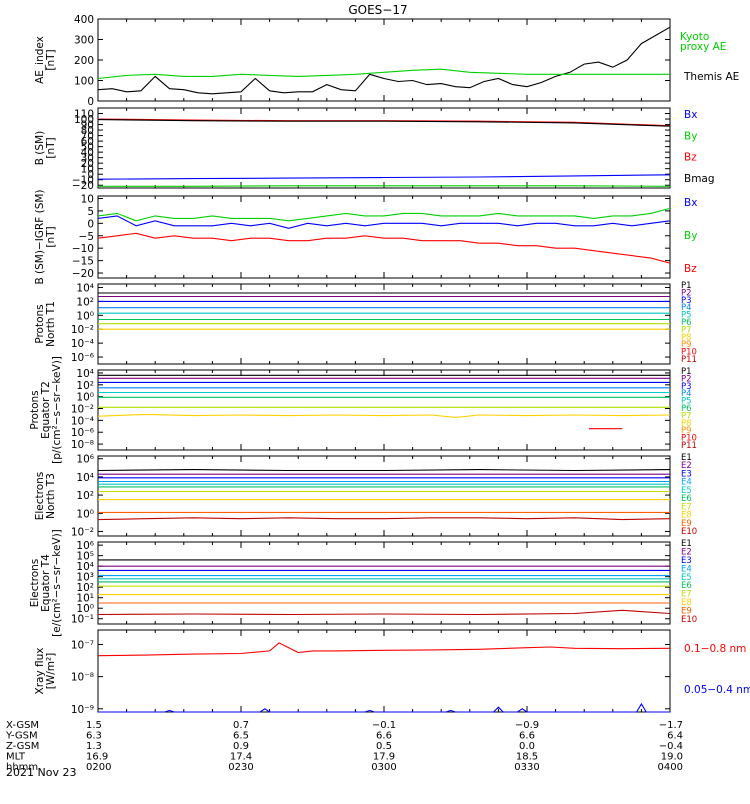 This screenshot has height=804, width=750. I want to click on legend-entry: proxy AE, so click(703, 47).